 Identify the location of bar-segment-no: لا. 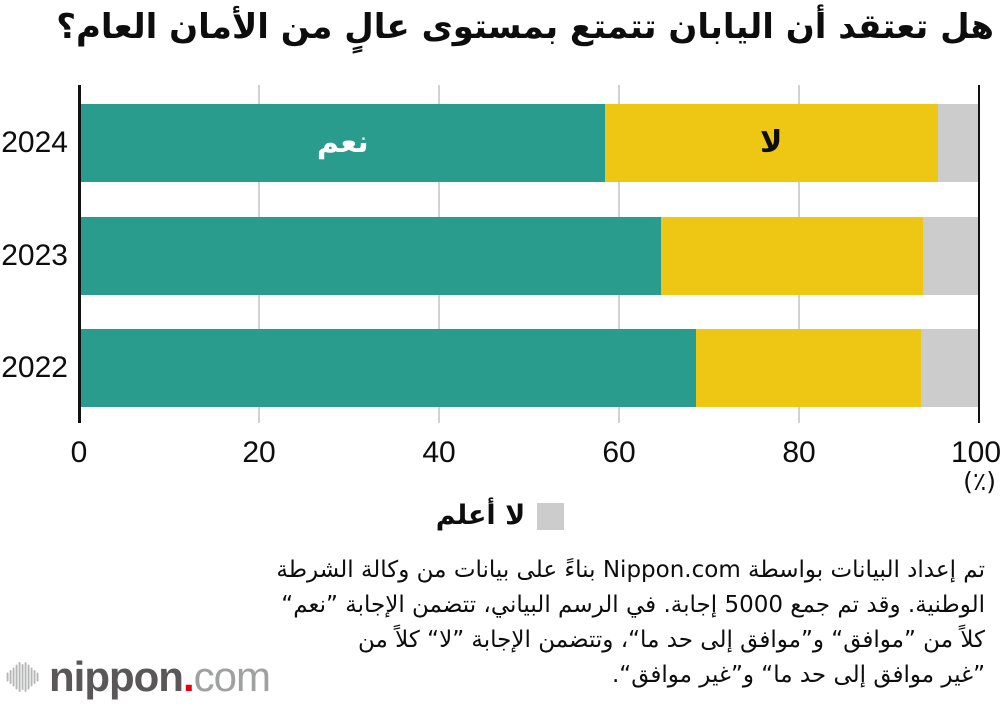
(771, 143).